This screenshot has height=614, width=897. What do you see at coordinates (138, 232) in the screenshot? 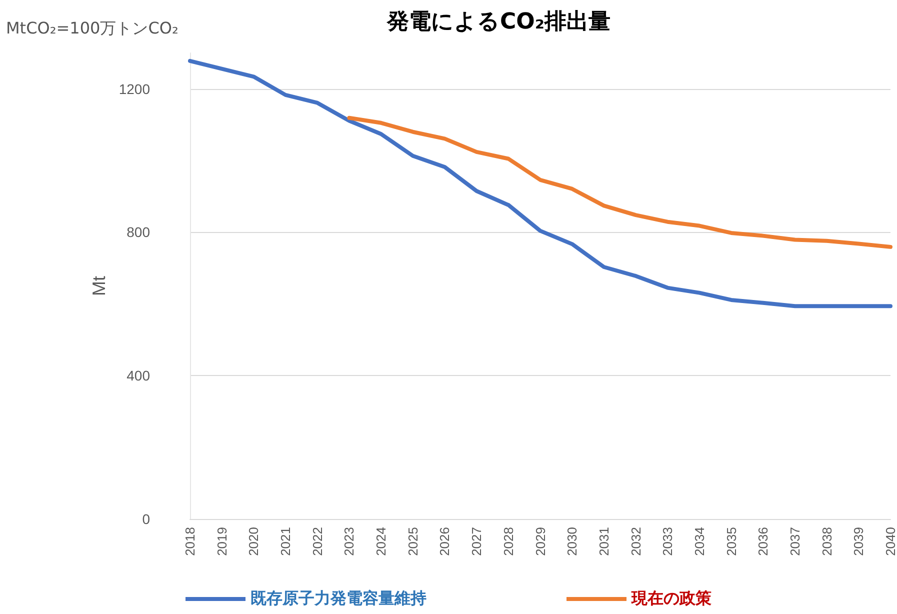
I see `y-tick-label: 800` at bounding box center [138, 232].